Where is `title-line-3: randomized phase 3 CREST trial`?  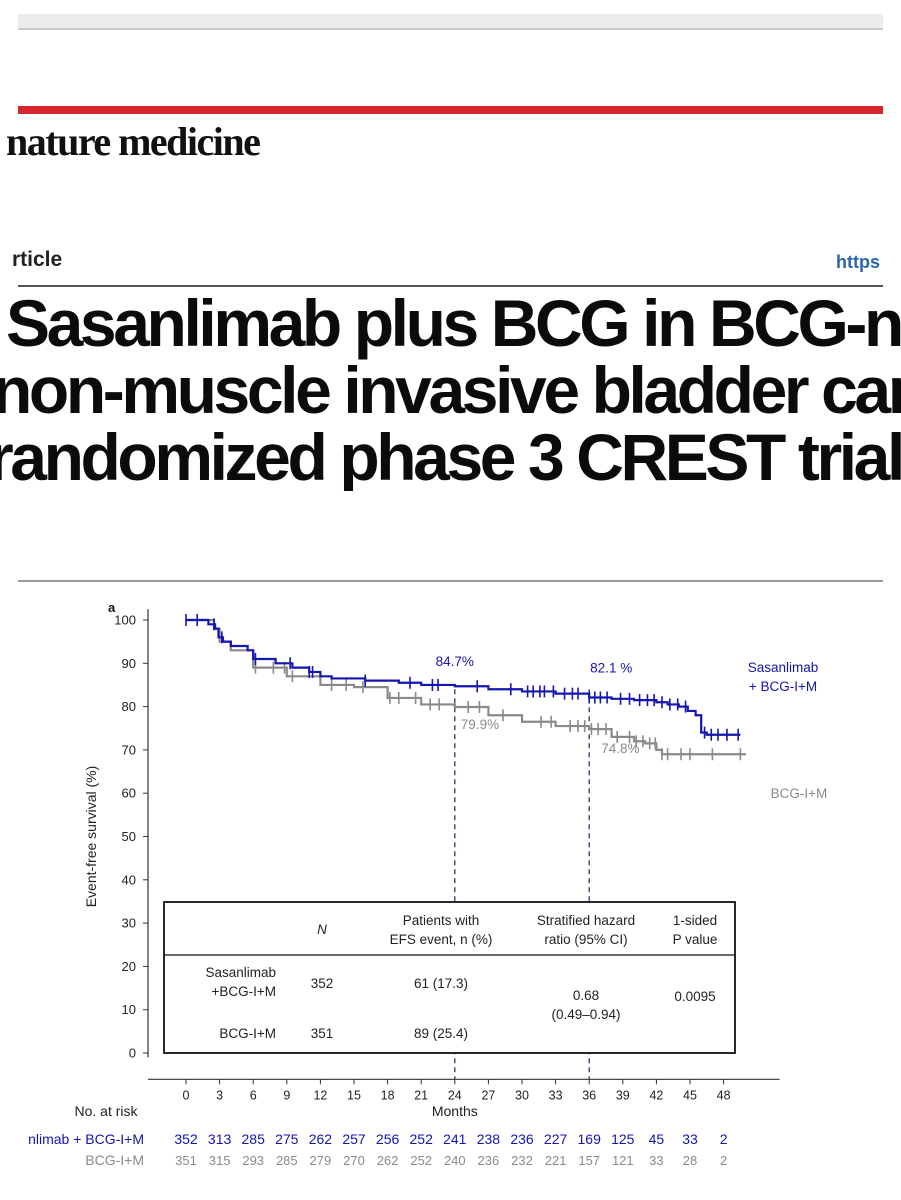 title-line-3: randomized phase 3 CREST trial is located at coordinates (450, 455).